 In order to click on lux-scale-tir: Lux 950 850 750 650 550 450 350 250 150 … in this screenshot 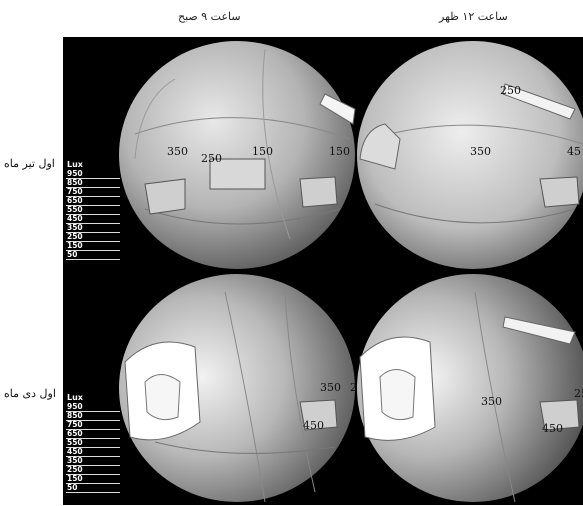, I will do `click(93, 154)`.